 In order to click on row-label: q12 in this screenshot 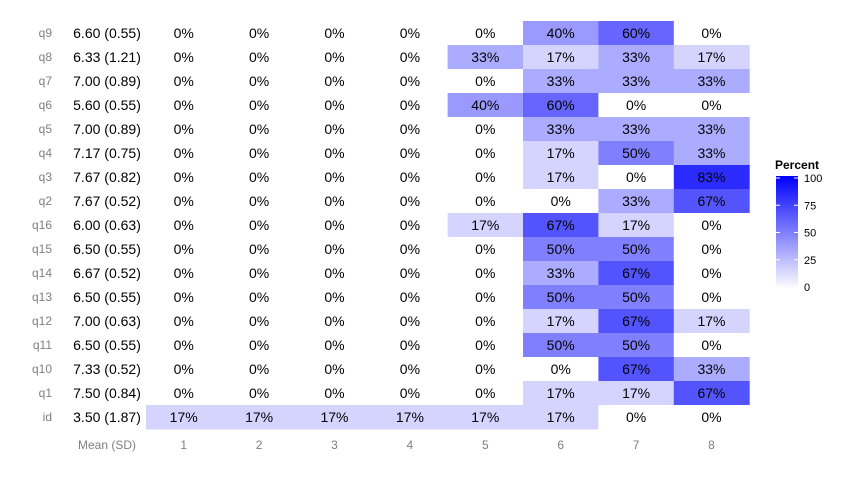, I will do `click(42, 321)`.